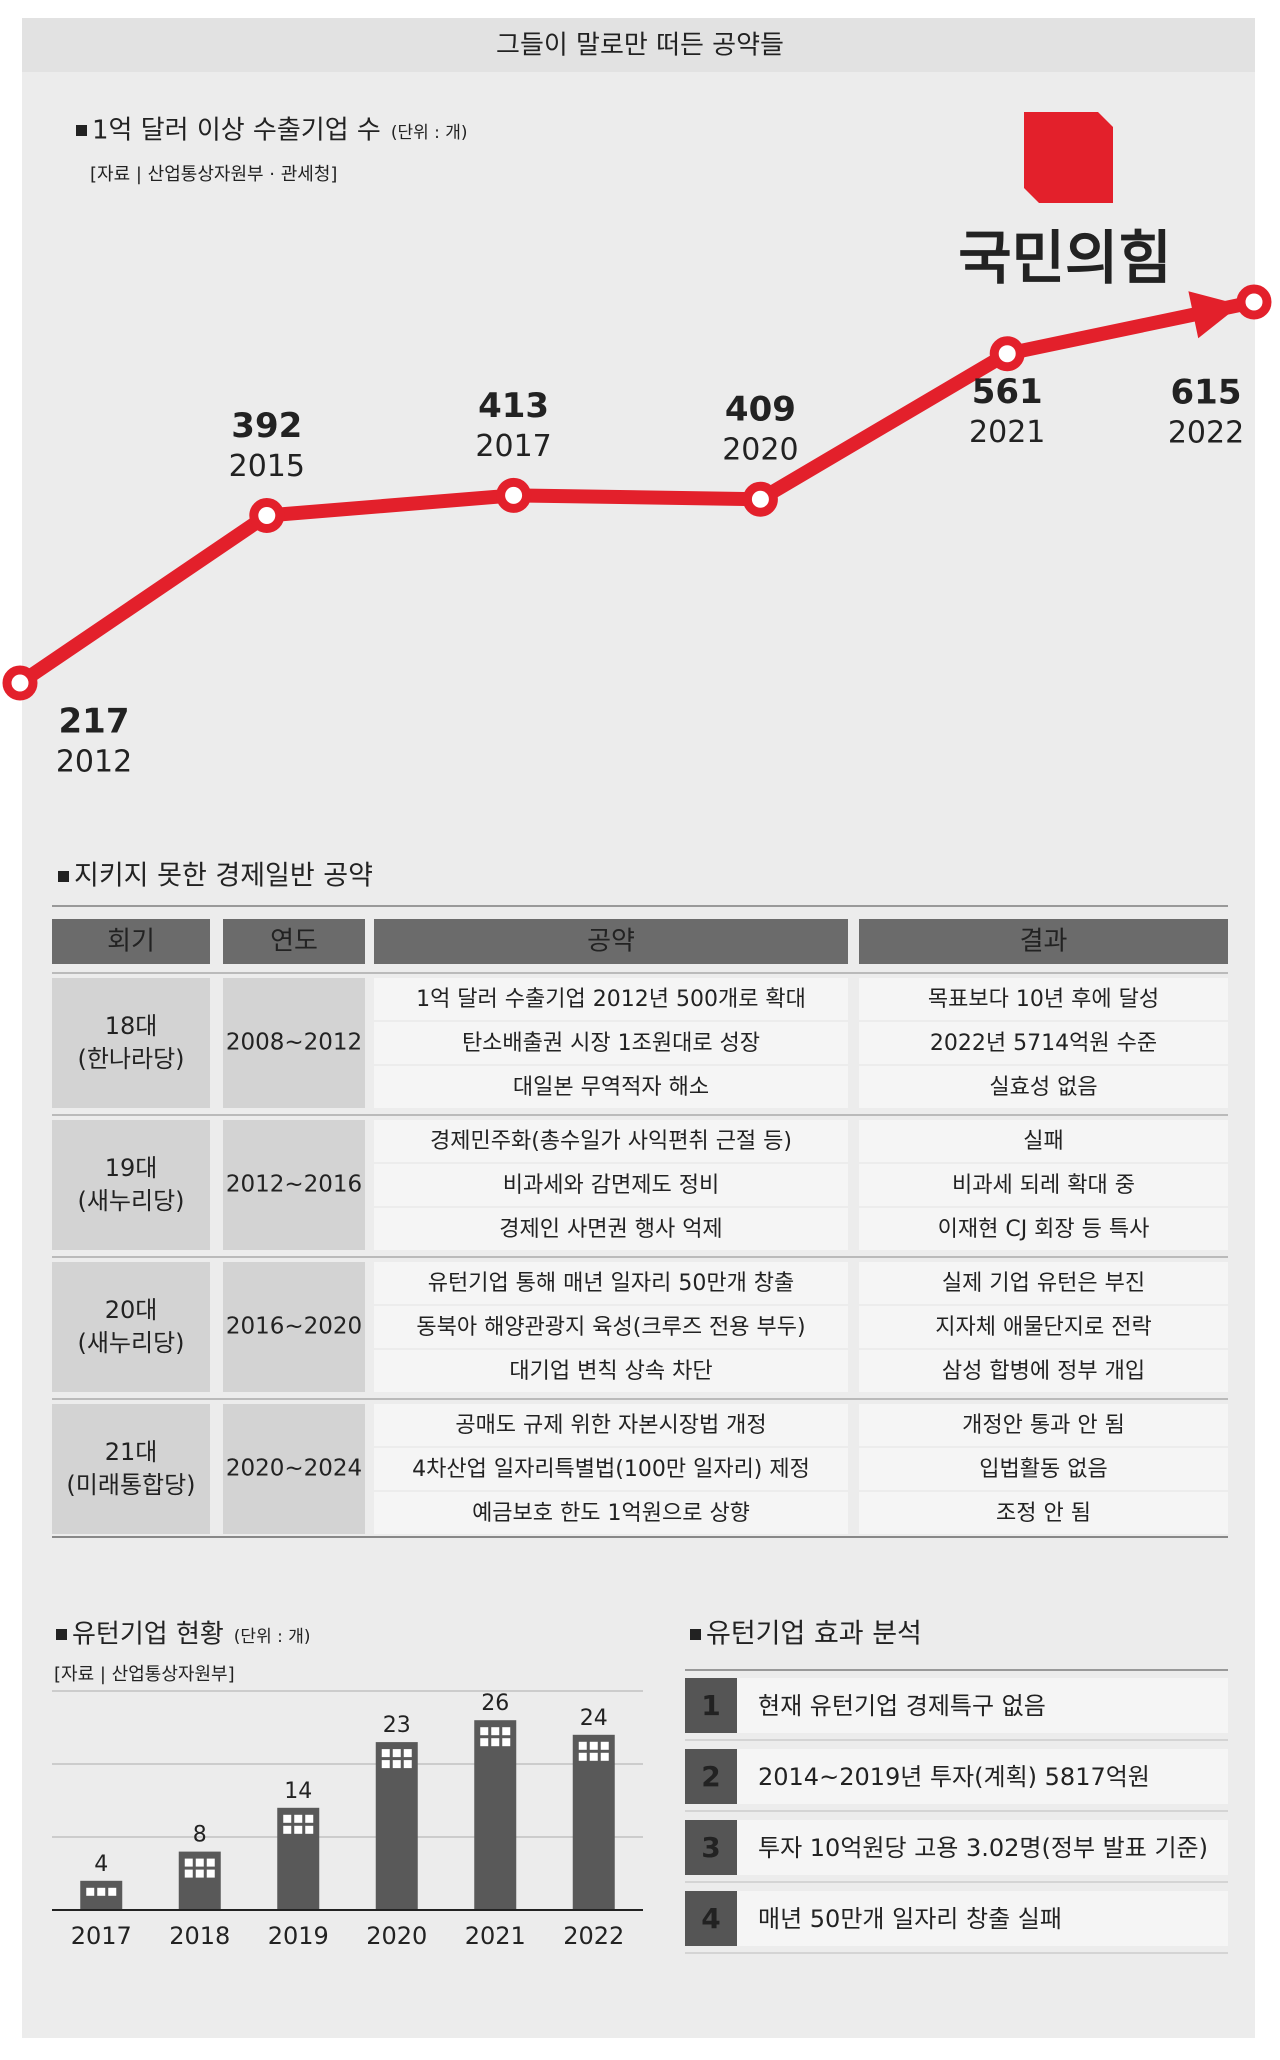 This screenshot has height=2060, width=1280. I want to click on pledge: 대기업 변칙 상속 차단, so click(610, 1371).